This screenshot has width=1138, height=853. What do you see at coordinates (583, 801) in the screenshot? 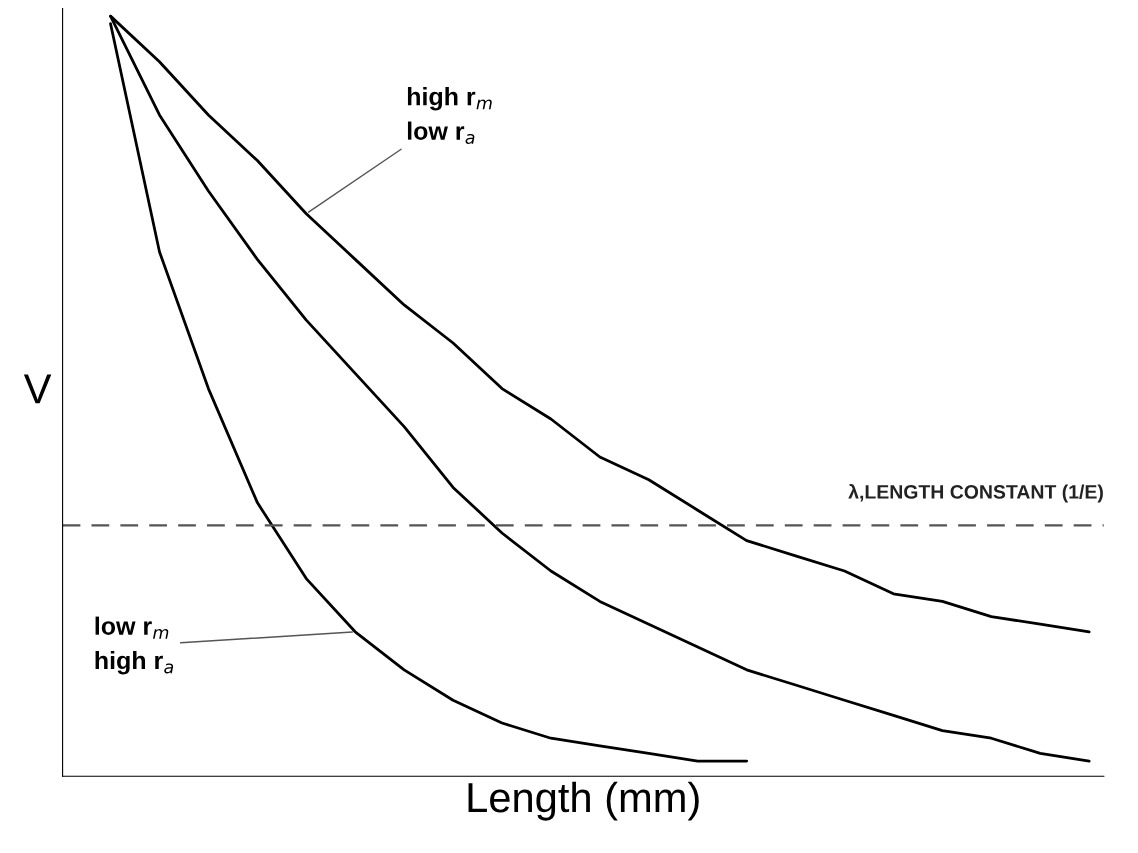
I see `x-axis-title: Length (mm)` at bounding box center [583, 801].